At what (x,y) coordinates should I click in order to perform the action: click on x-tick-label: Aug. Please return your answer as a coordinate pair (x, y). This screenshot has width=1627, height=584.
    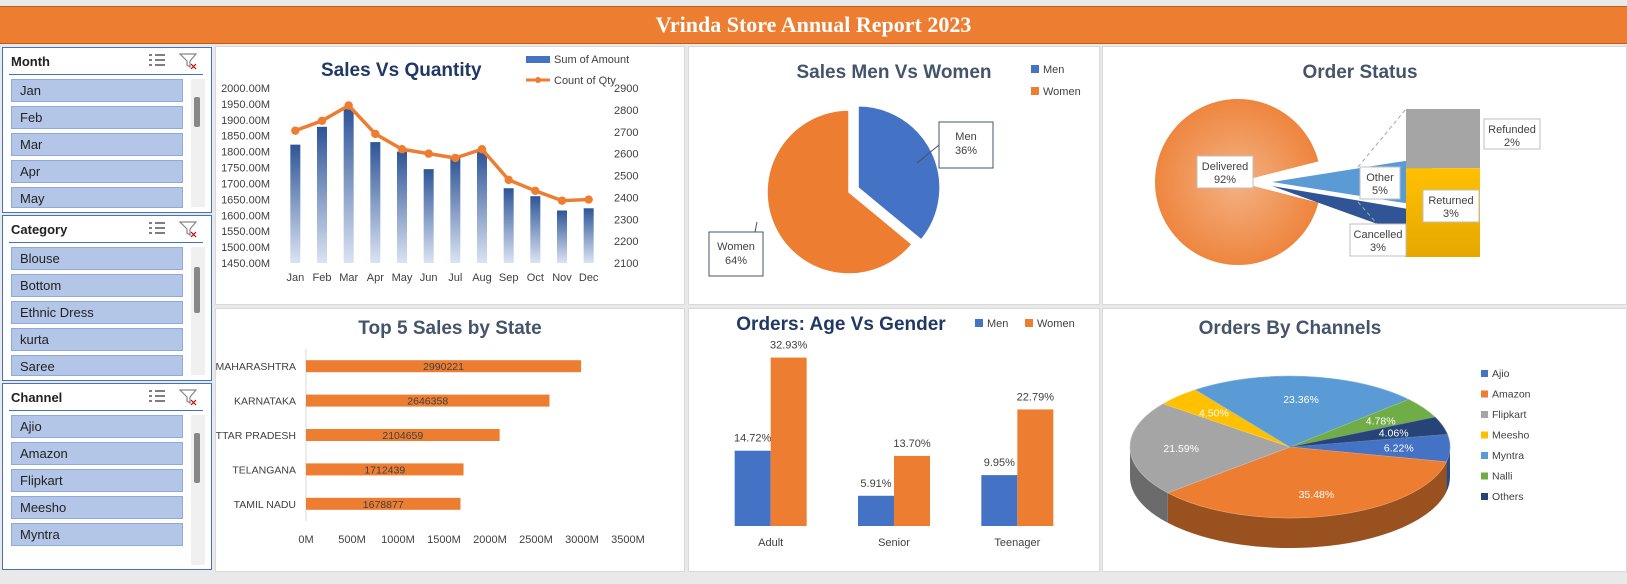
    Looking at the image, I should click on (482, 278).